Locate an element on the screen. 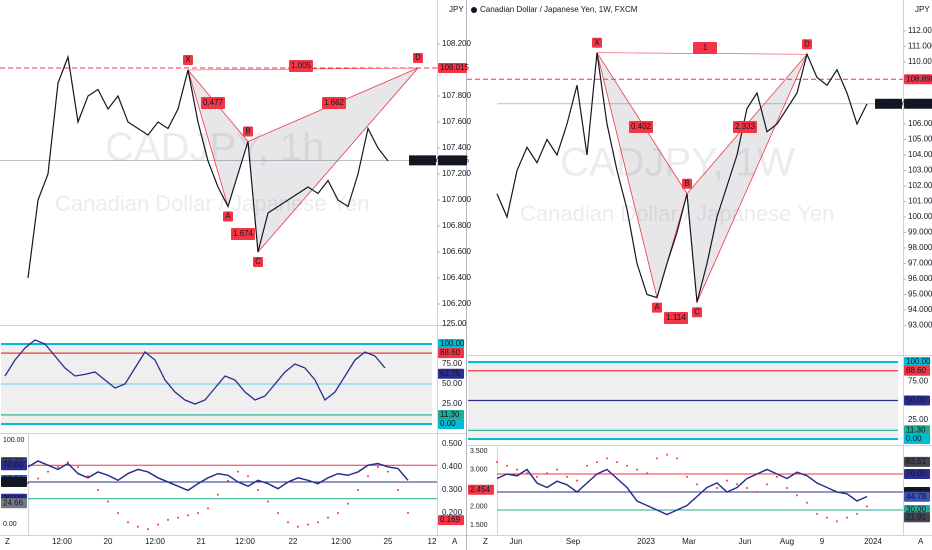  pane-tick-label: 25.00 is located at coordinates (452, 403).